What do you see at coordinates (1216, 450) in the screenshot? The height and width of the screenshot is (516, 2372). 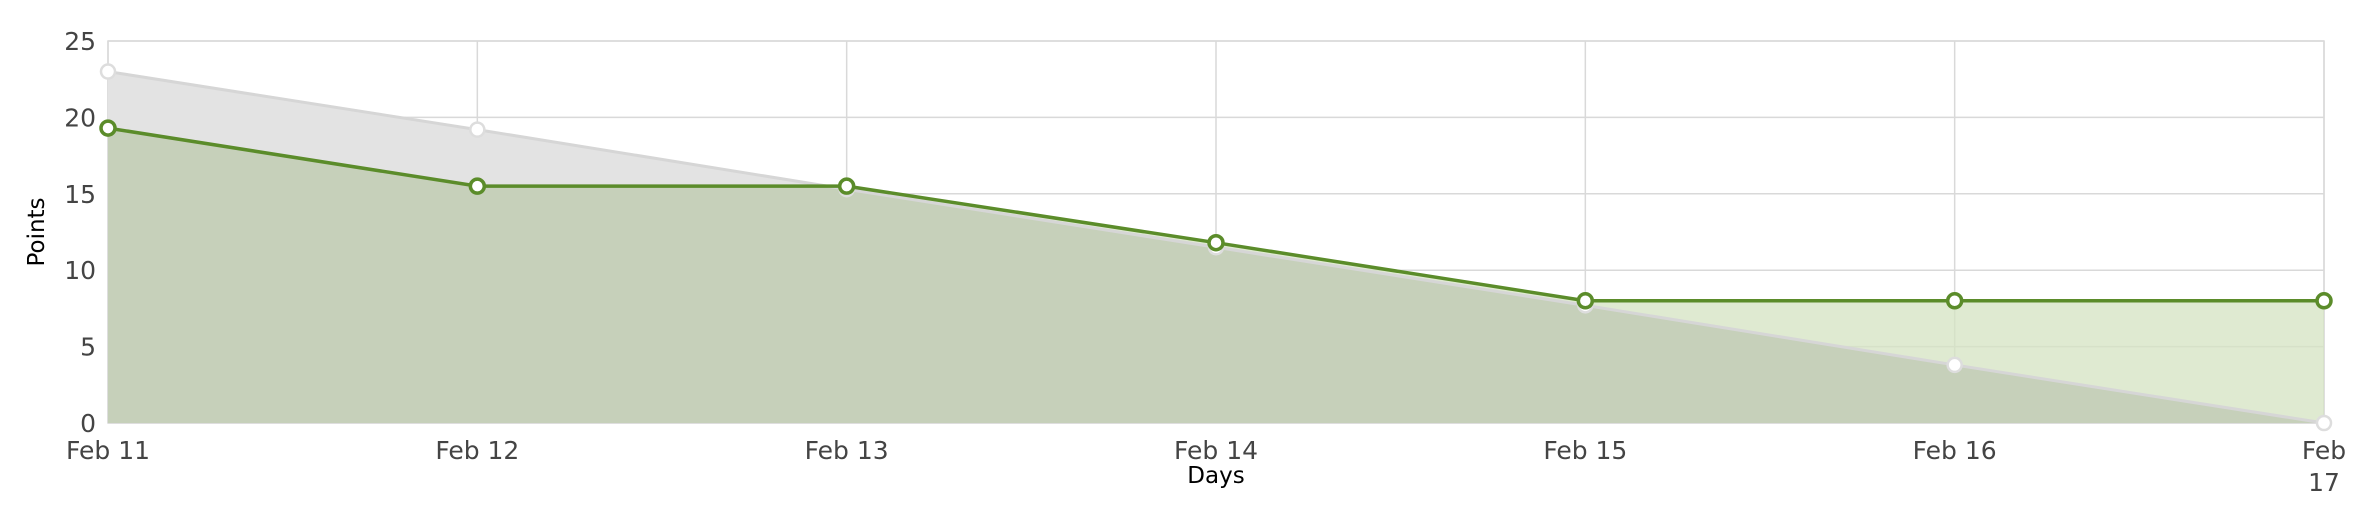 I see `x-tick-label: Feb 14` at bounding box center [1216, 450].